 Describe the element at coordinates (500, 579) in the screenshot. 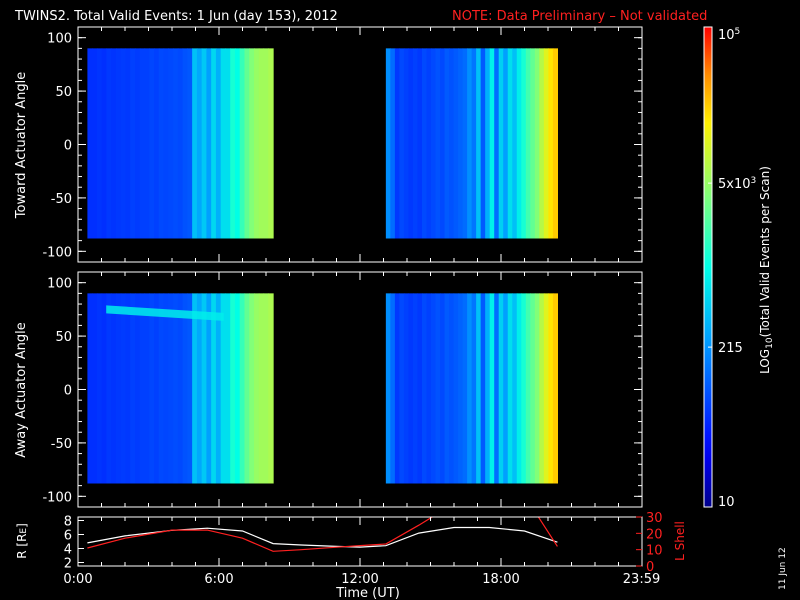

I see `time-tick-label: 18:00` at that location.